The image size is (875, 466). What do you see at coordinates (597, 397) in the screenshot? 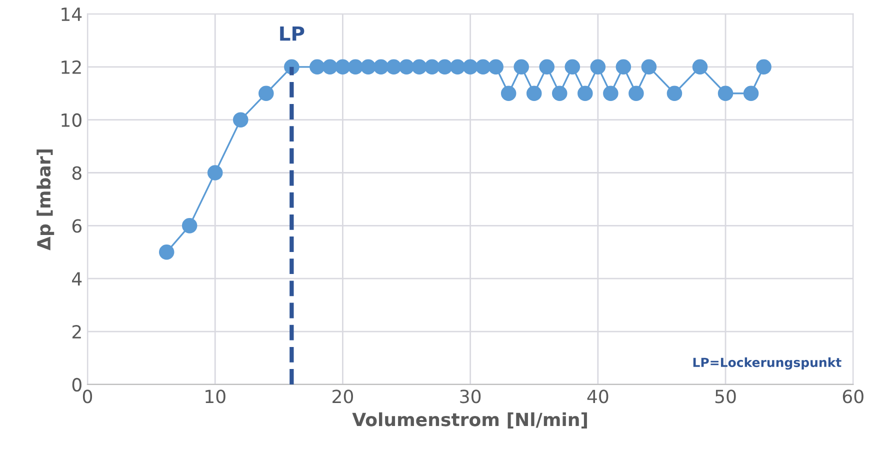
I see `x-tick-label: 40` at bounding box center [597, 397].